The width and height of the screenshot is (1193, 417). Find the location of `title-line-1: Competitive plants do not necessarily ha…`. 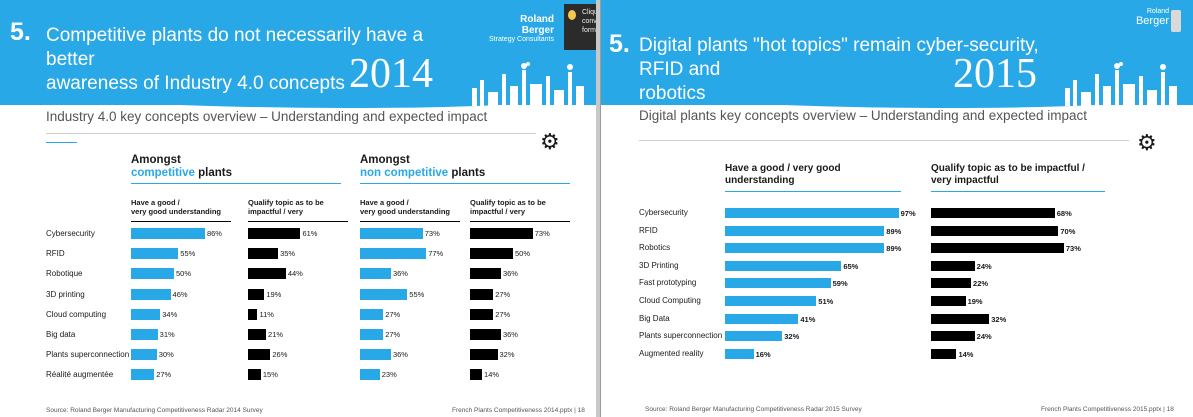

title-line-1: Competitive plants do not necessarily ha… is located at coordinates (235, 47).